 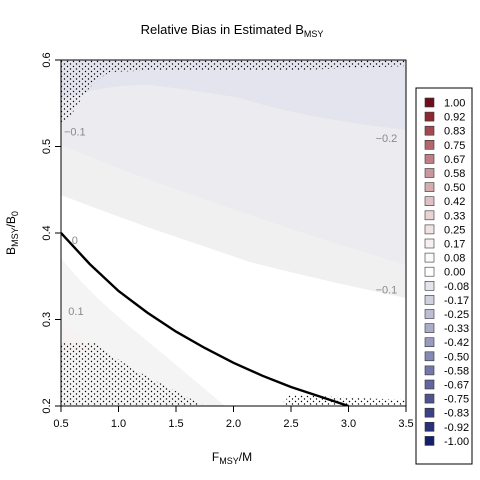 I want to click on legend-label: -0.33, so click(x=456, y=329).